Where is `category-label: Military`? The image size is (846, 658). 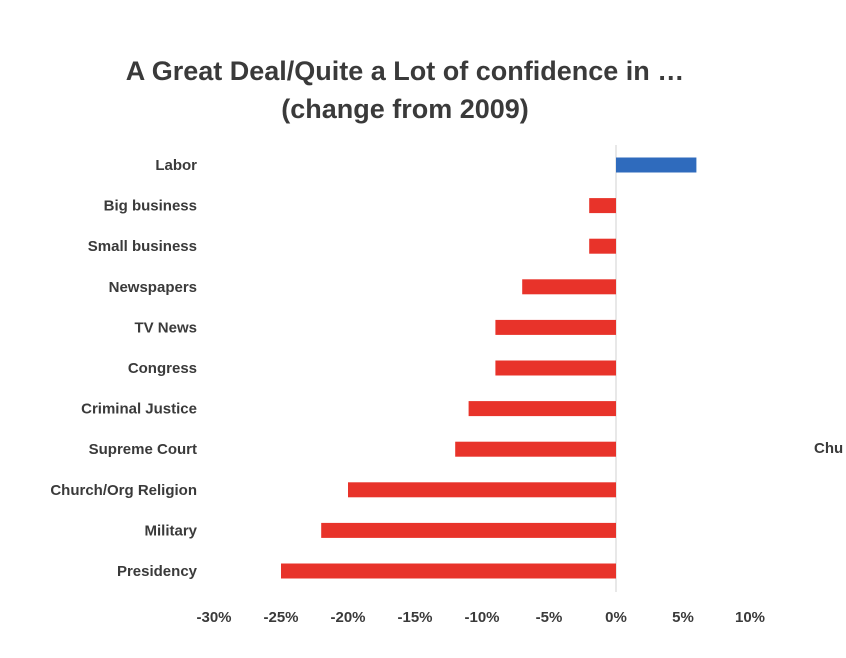
category-label: Military is located at coordinates (170, 530).